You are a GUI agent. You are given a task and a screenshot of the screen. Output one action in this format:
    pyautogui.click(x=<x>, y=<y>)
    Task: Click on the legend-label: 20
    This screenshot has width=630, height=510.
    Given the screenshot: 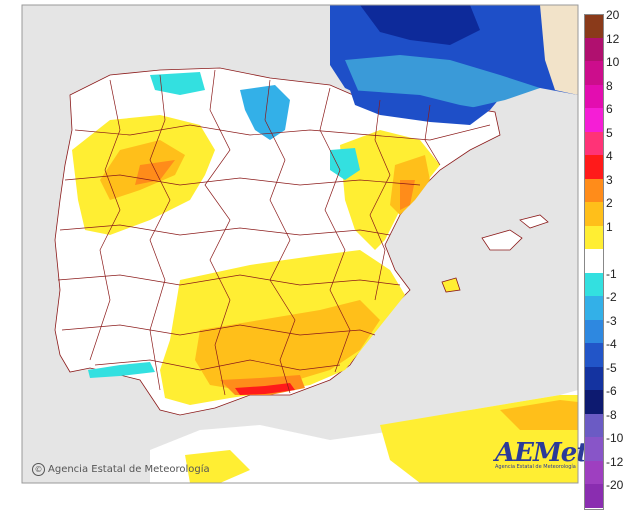 What is the action you would take?
    pyautogui.click(x=613, y=15)
    